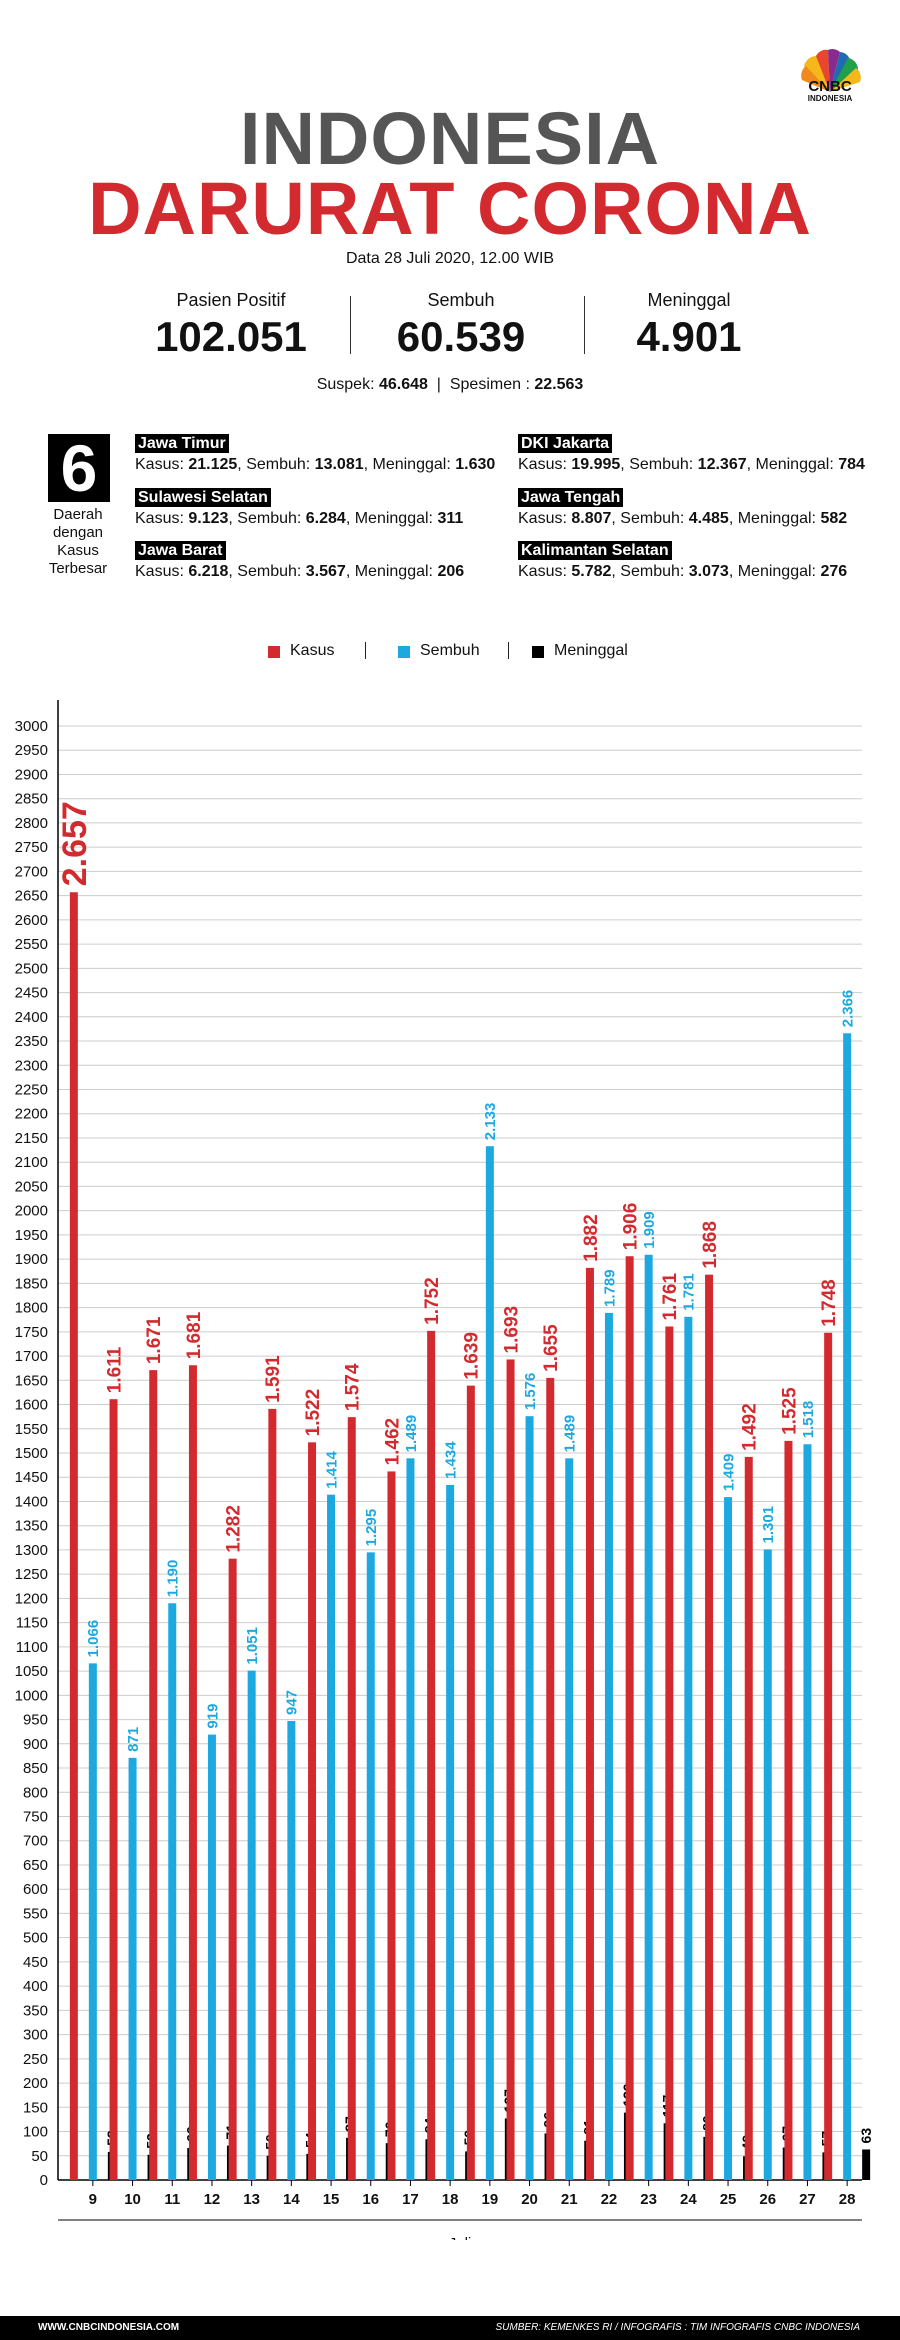 The width and height of the screenshot is (900, 2340). I want to click on y-tick-label: 1800, so click(31, 1308).